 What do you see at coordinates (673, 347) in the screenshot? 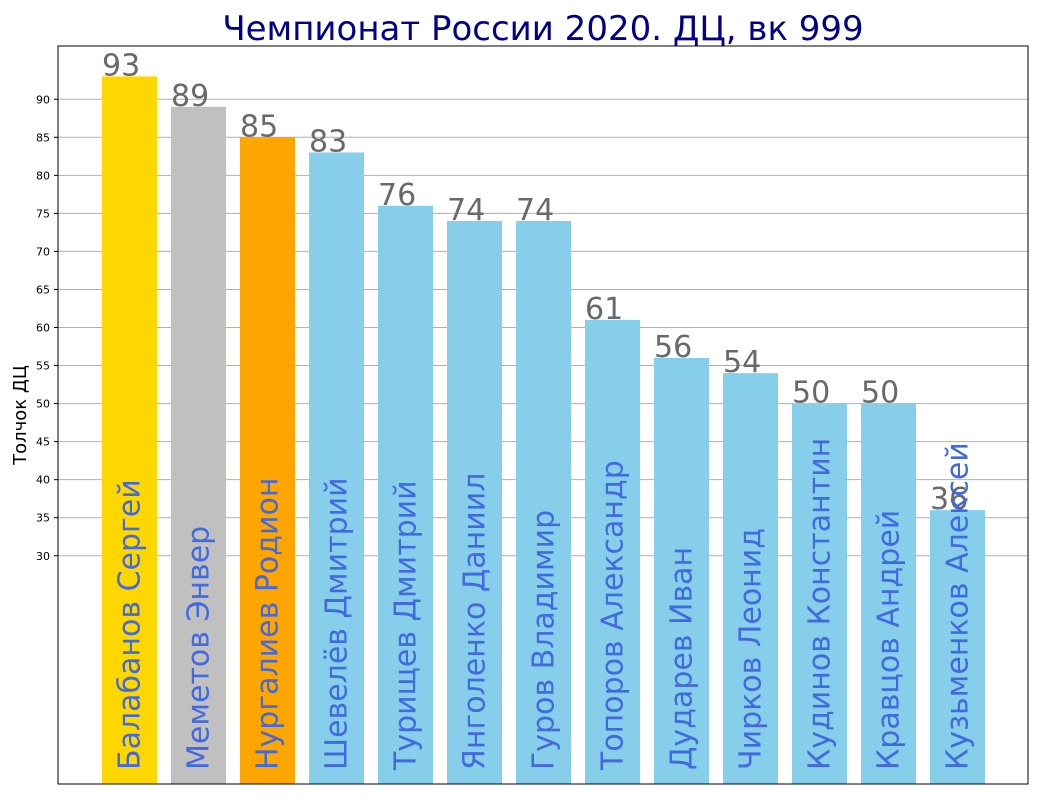
I see `value-label: 56` at bounding box center [673, 347].